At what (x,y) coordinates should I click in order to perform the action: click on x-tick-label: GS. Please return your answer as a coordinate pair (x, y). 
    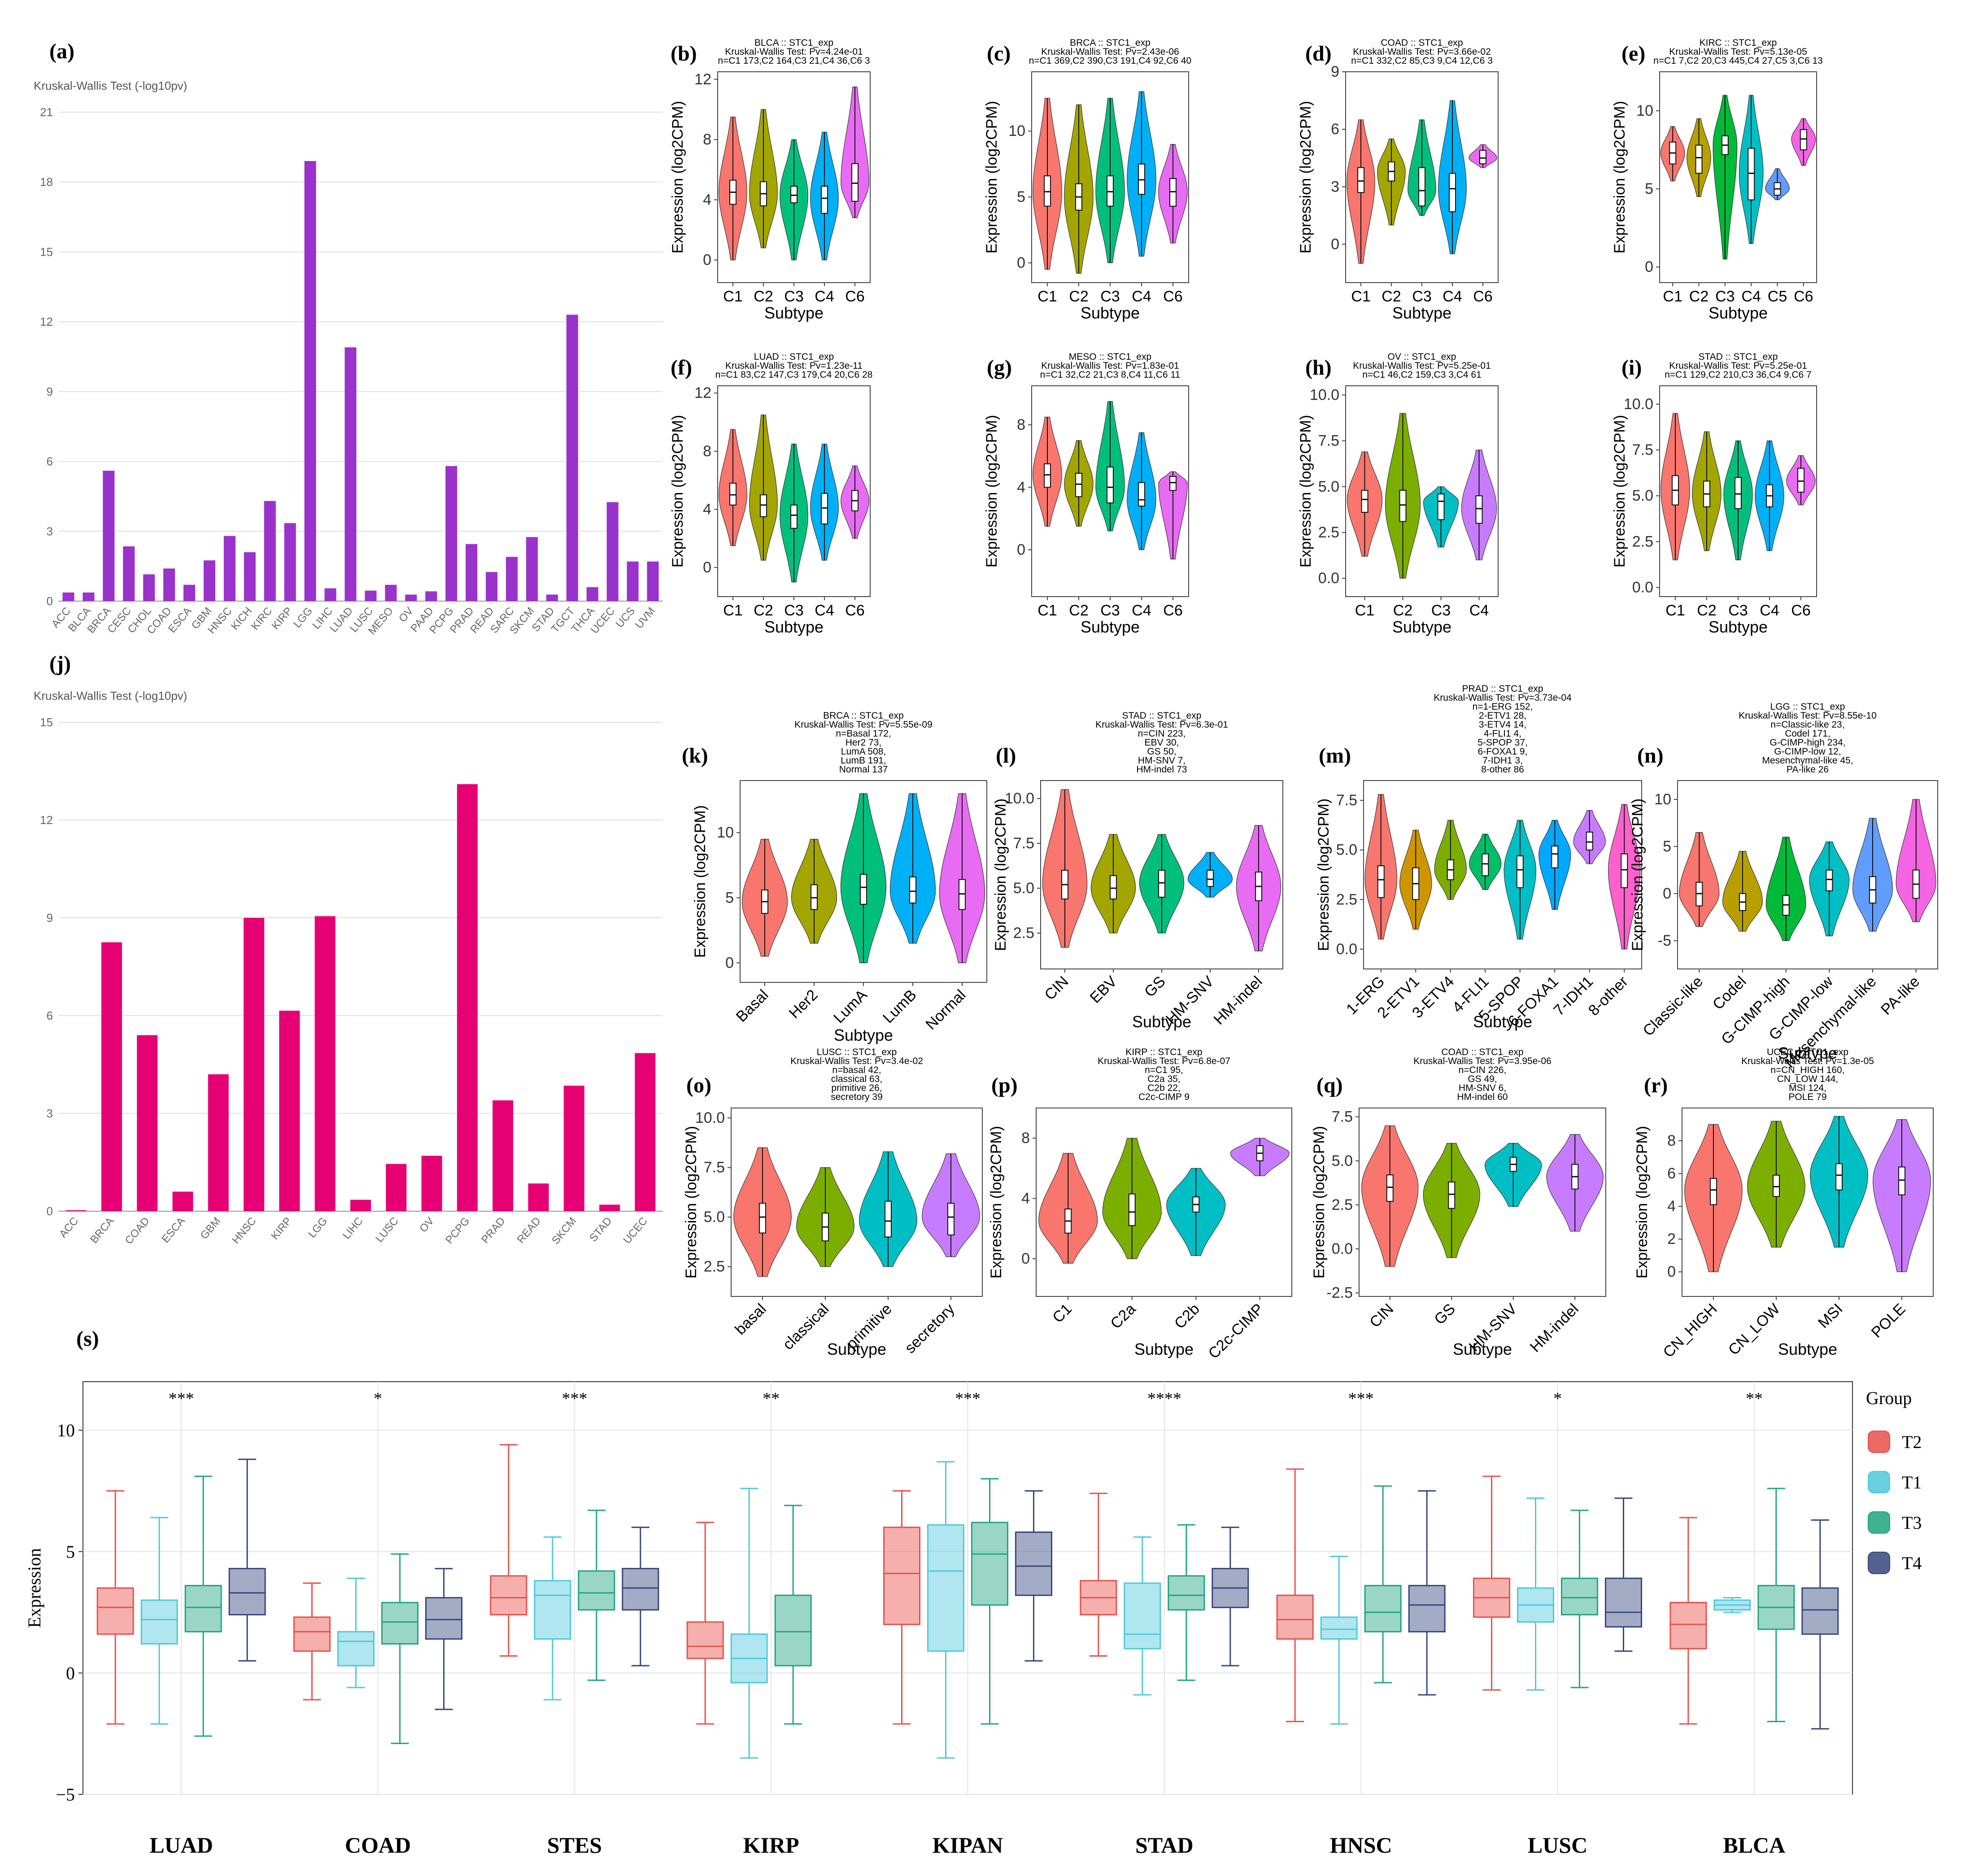
    Looking at the image, I should click on (1445, 1314).